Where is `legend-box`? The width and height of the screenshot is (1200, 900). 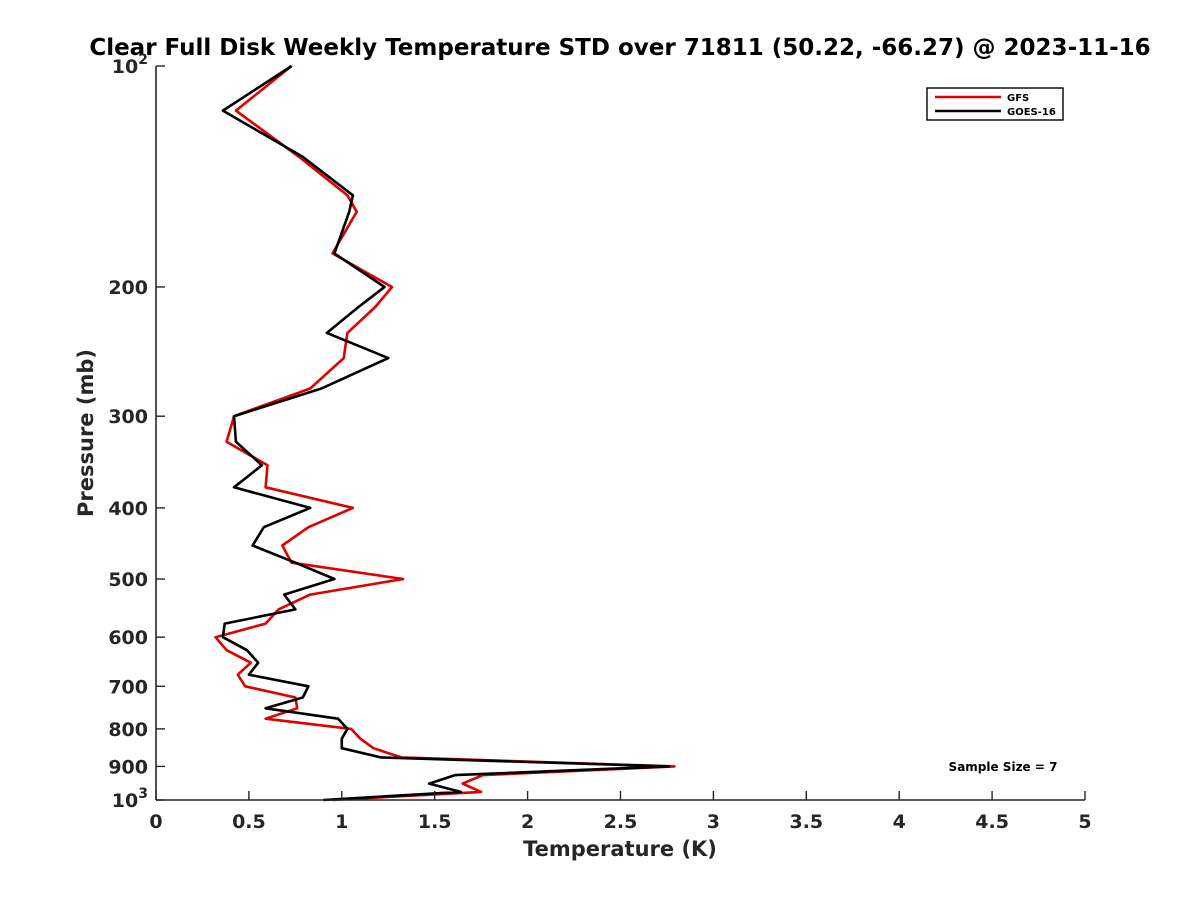
legend-box is located at coordinates (995, 104).